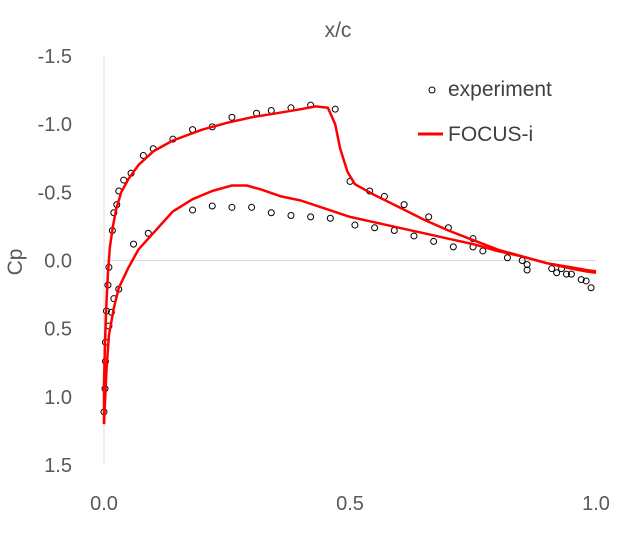  I want to click on legend-marker-experiment, so click(432, 90).